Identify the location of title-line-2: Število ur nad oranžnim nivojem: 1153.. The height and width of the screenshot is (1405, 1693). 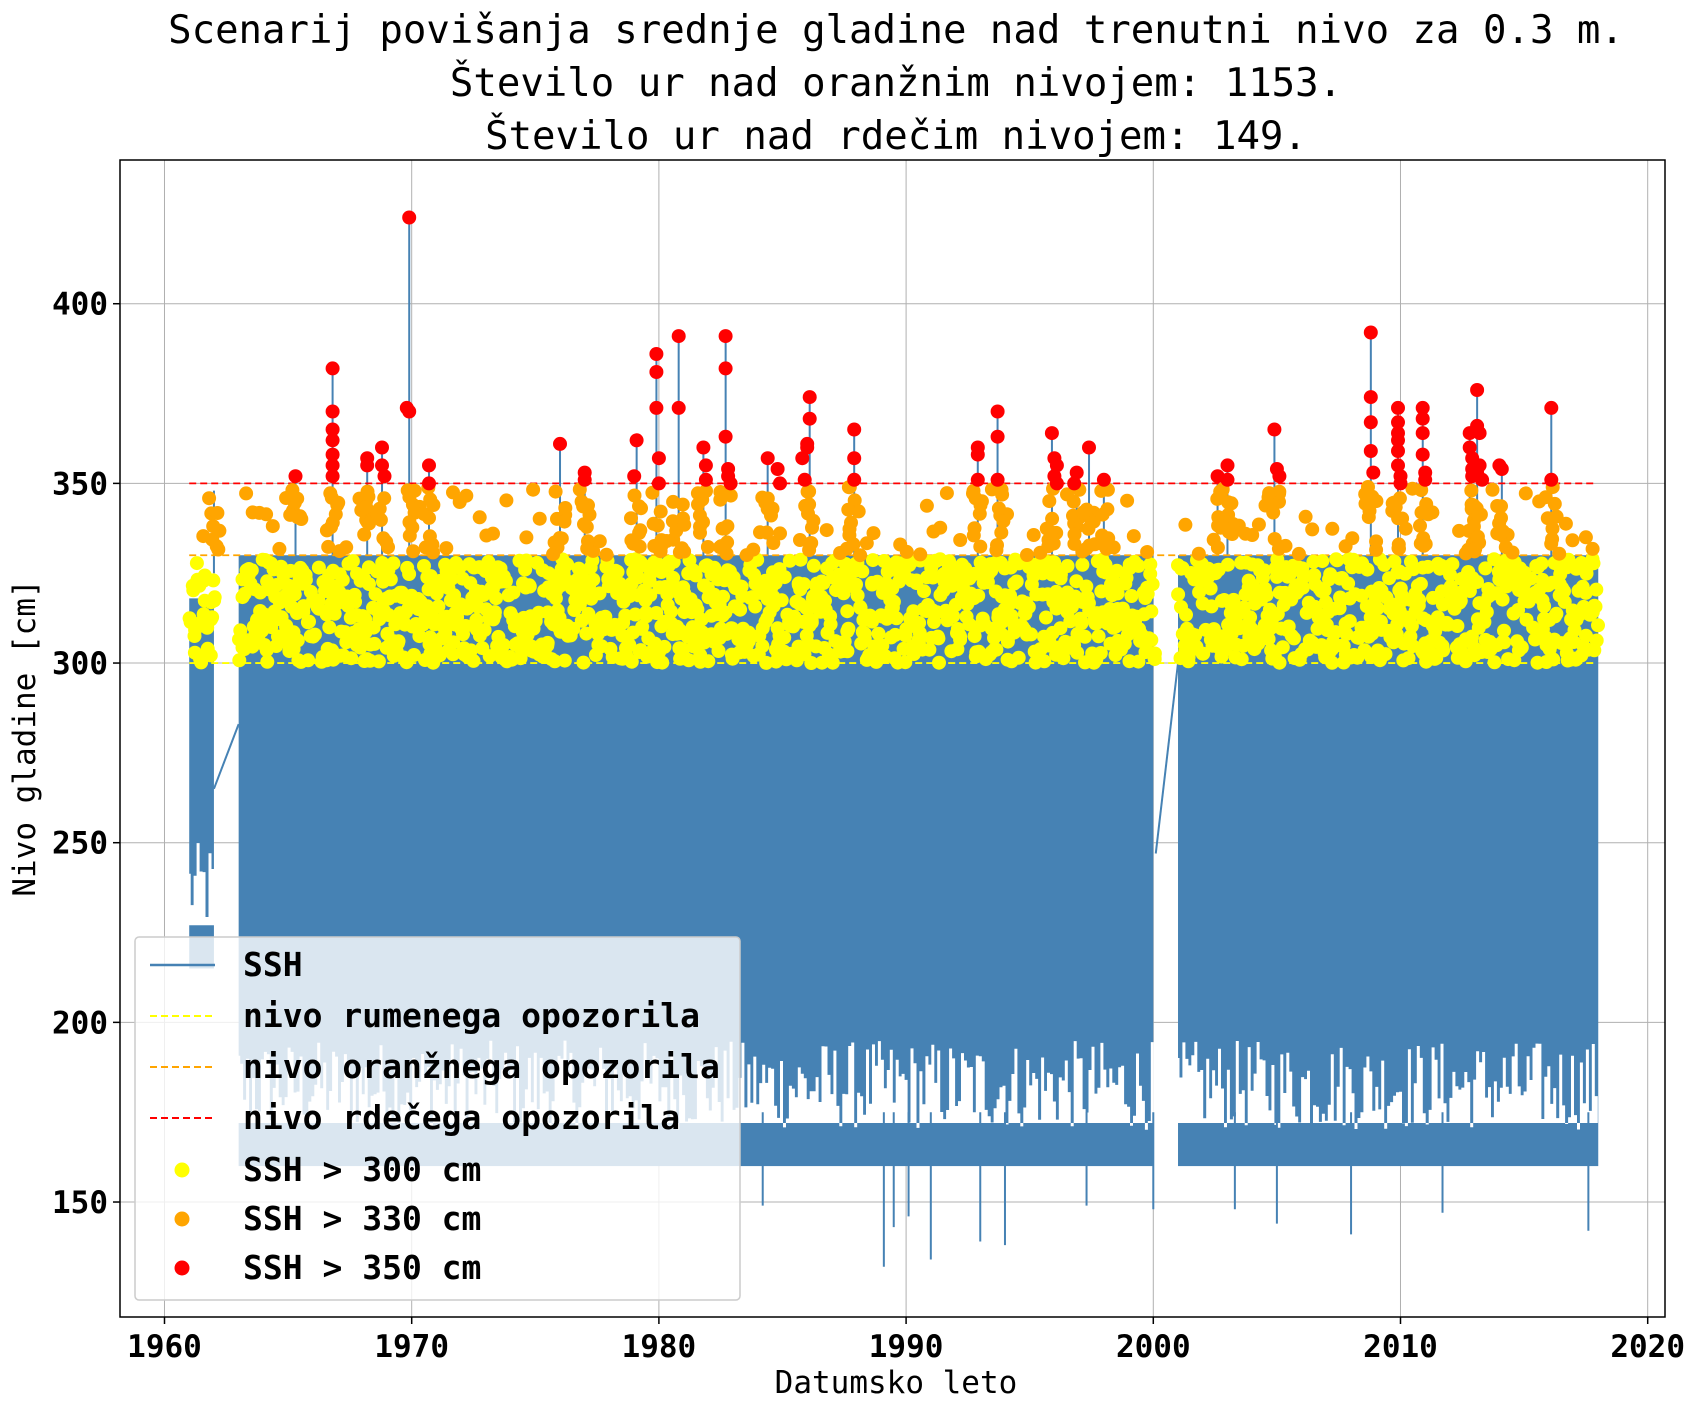
(896, 82).